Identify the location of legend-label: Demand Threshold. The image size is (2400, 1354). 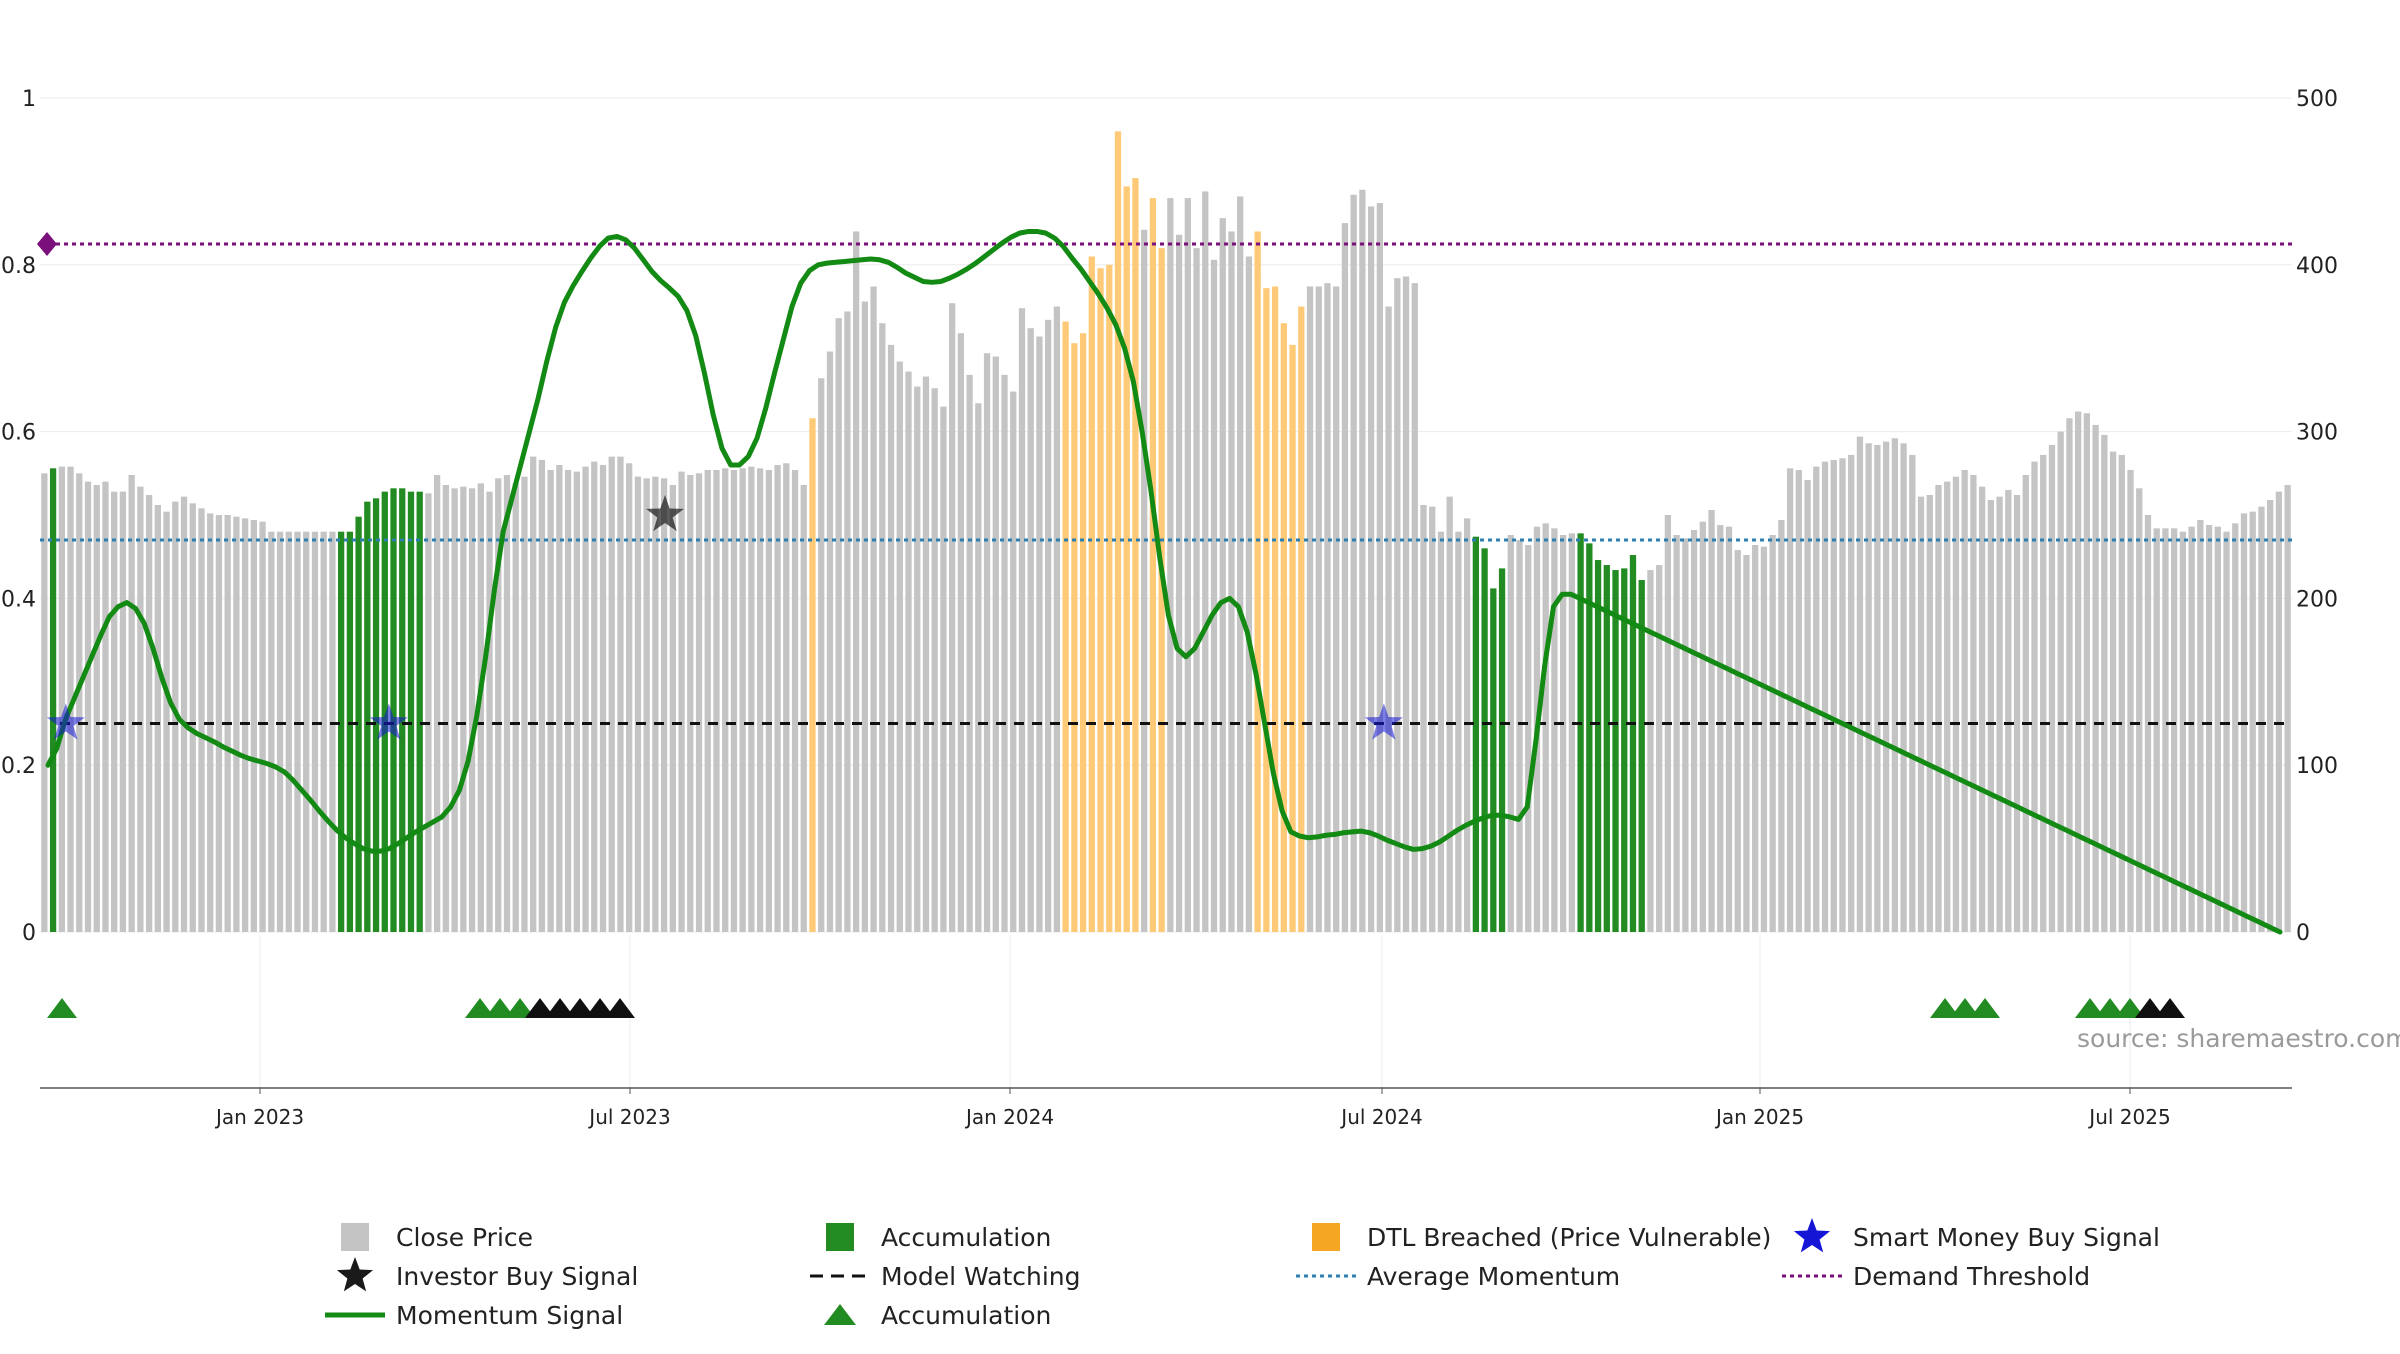
(1971, 1276).